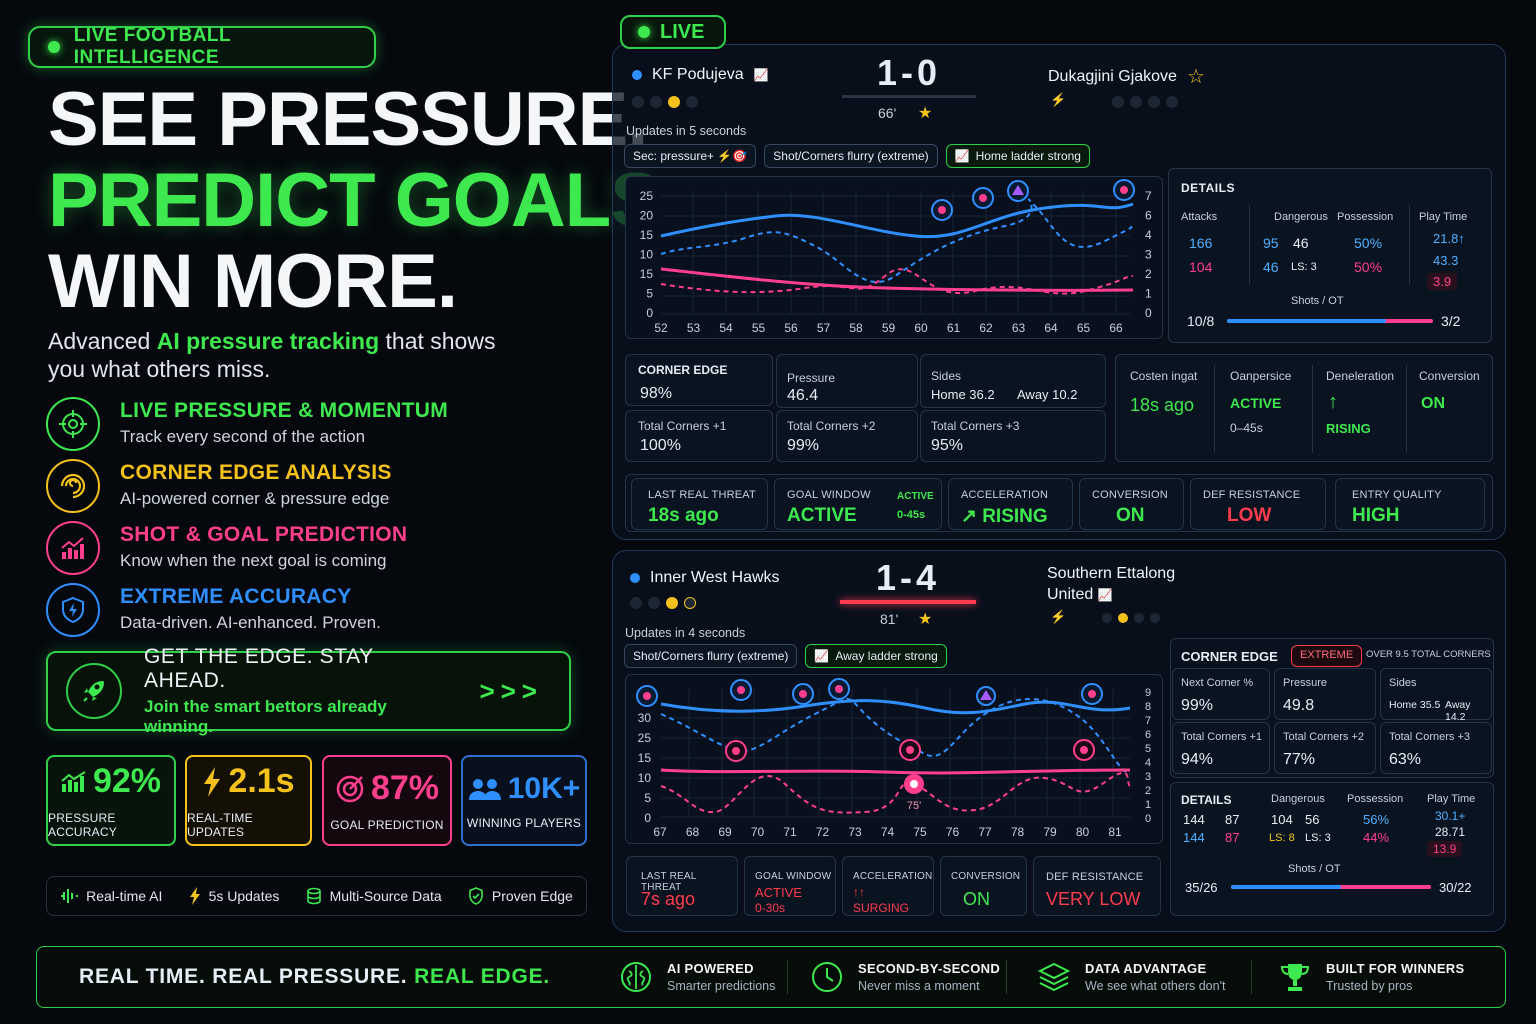 This screenshot has width=1536, height=1024. I want to click on shots-bar, so click(1331, 887).